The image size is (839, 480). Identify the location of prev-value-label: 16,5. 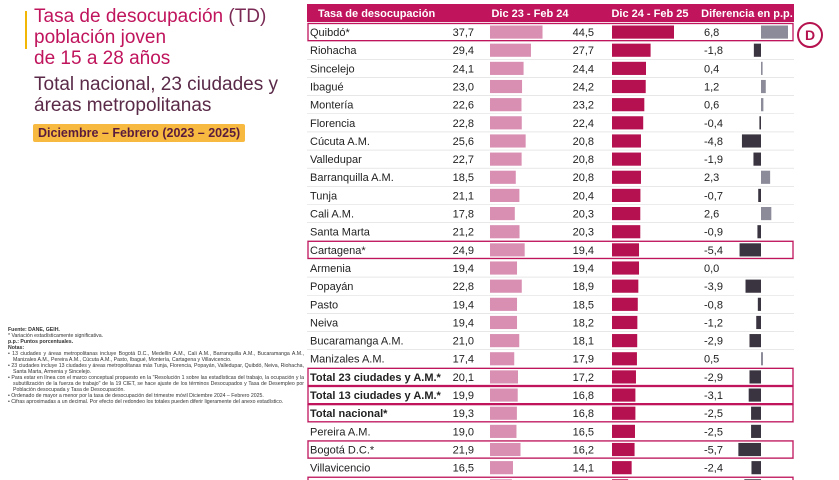
(463, 469).